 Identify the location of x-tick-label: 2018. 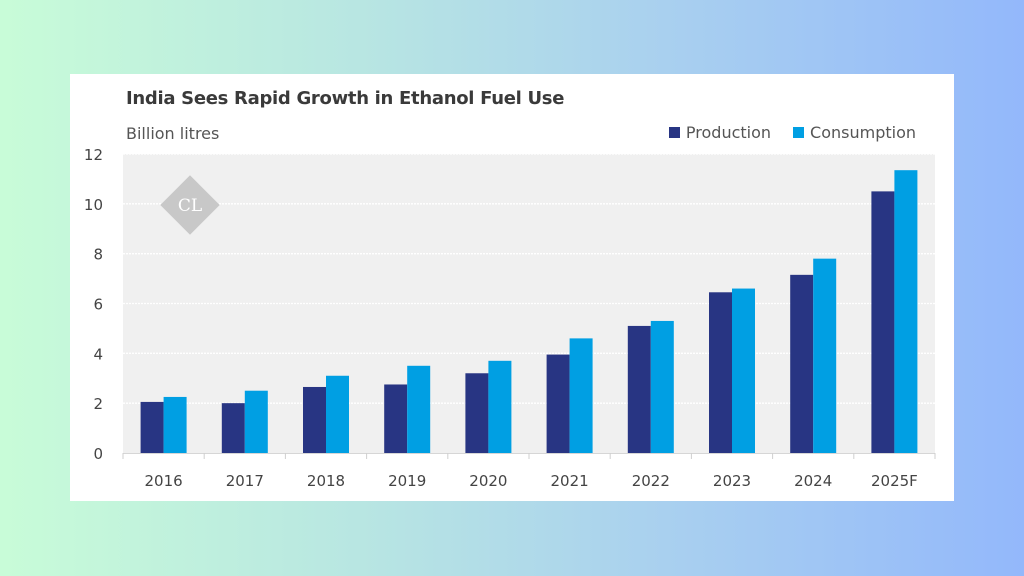
(326, 481).